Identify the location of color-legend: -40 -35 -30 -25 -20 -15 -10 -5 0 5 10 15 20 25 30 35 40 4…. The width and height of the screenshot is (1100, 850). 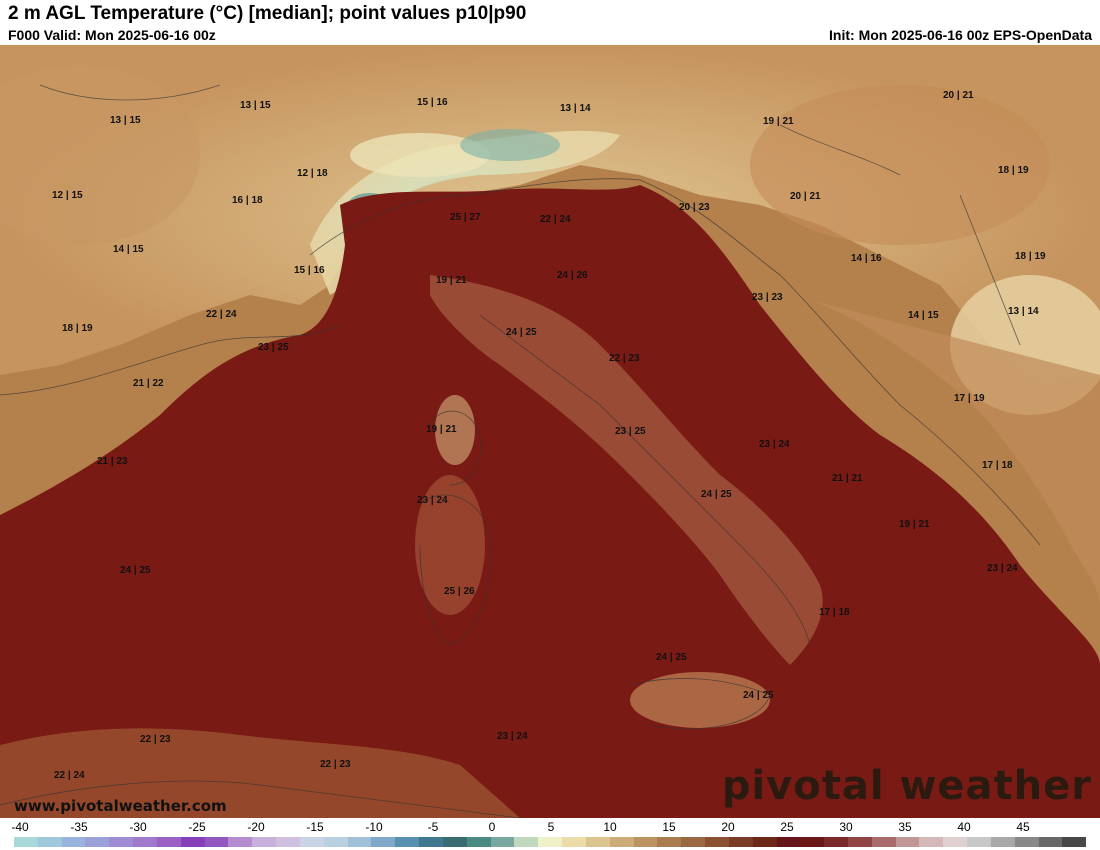
(550, 834).